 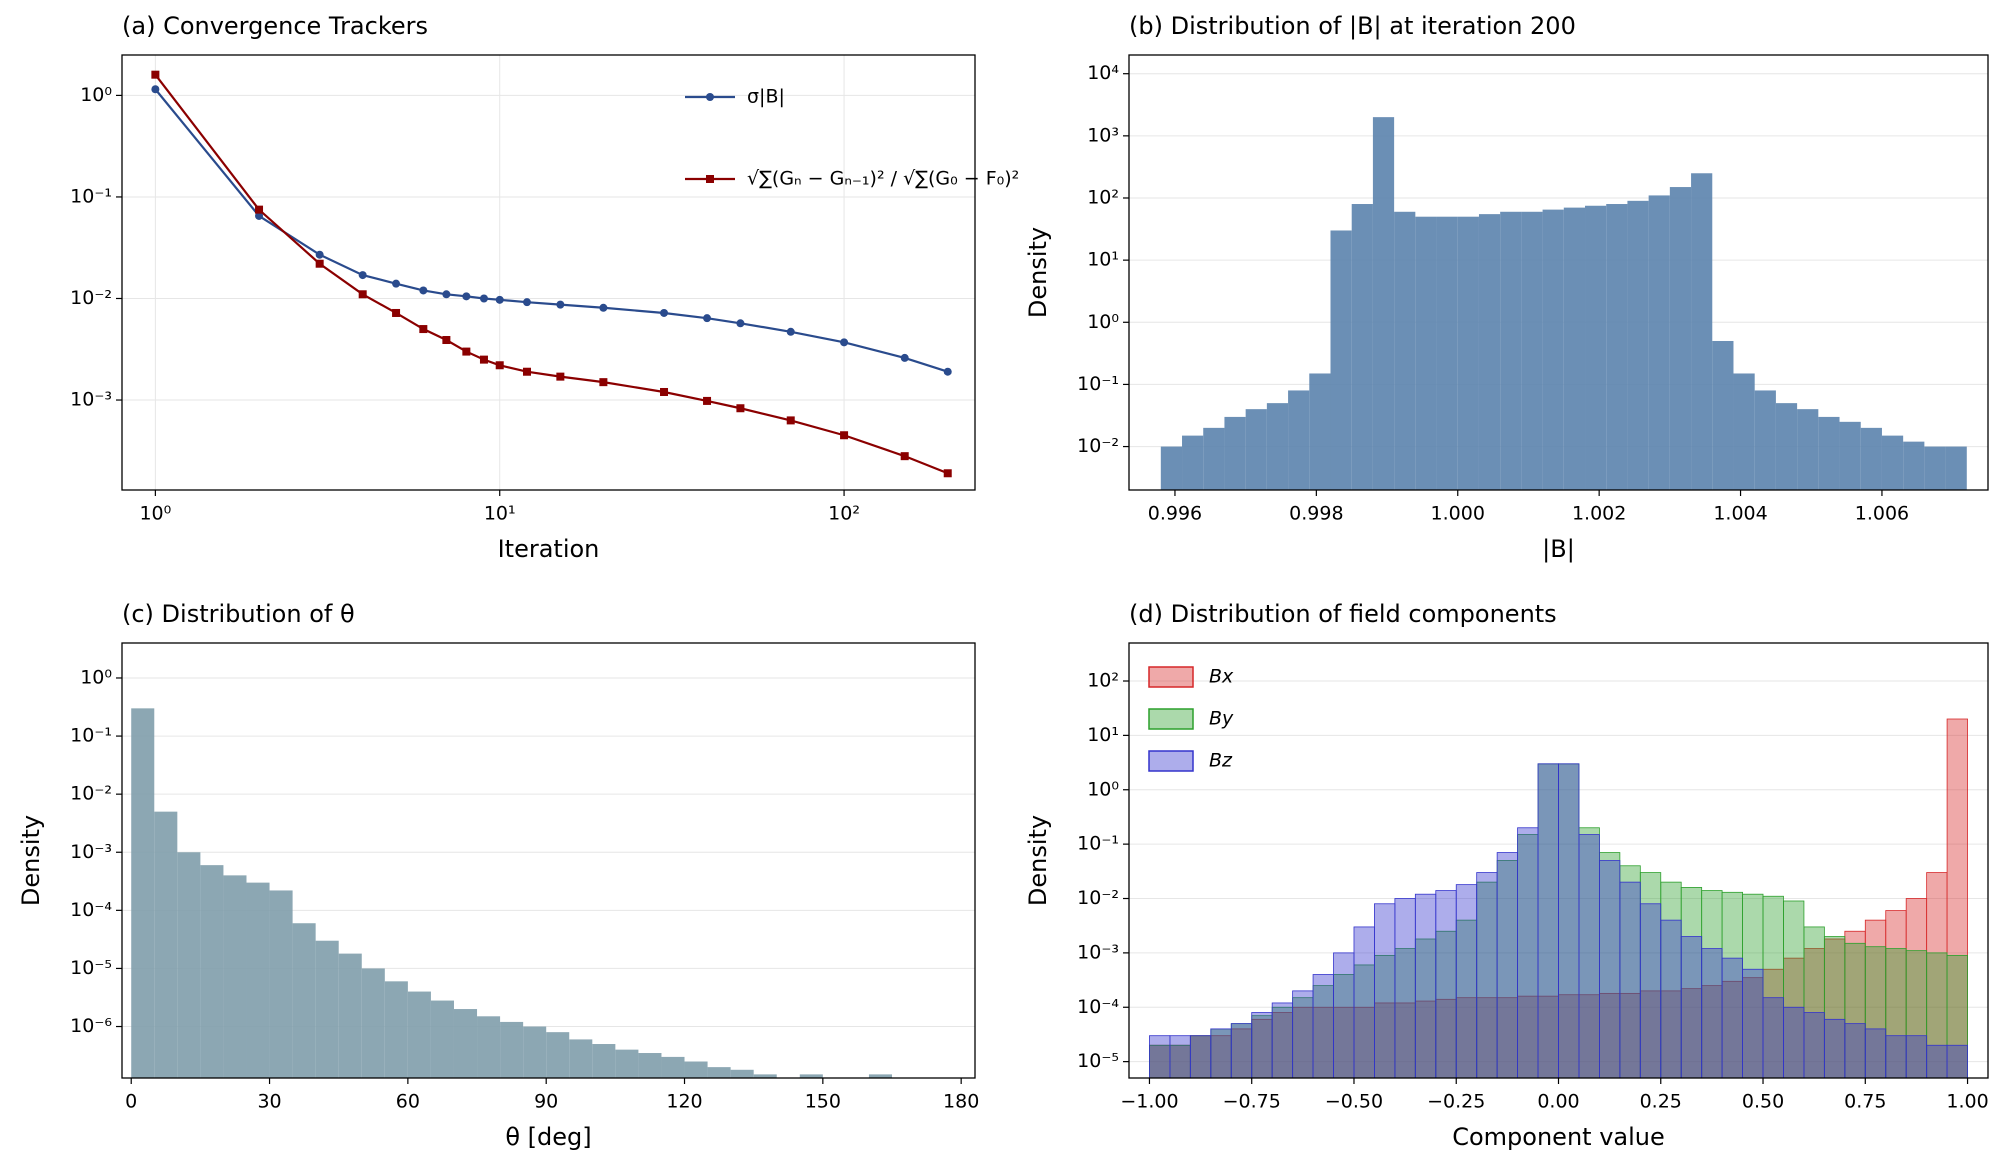 I want to click on x-tick-label: 0.50, so click(x=1763, y=1102).